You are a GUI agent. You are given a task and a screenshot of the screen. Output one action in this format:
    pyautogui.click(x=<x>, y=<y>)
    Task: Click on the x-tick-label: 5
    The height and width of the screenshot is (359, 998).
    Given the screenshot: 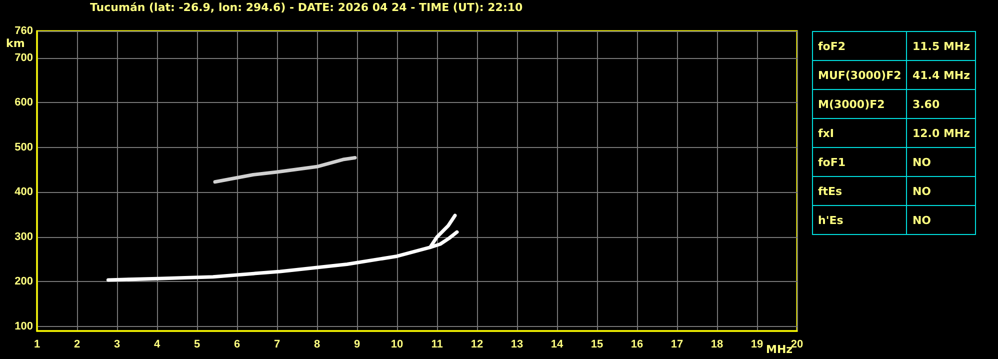 What is the action you would take?
    pyautogui.click(x=197, y=344)
    